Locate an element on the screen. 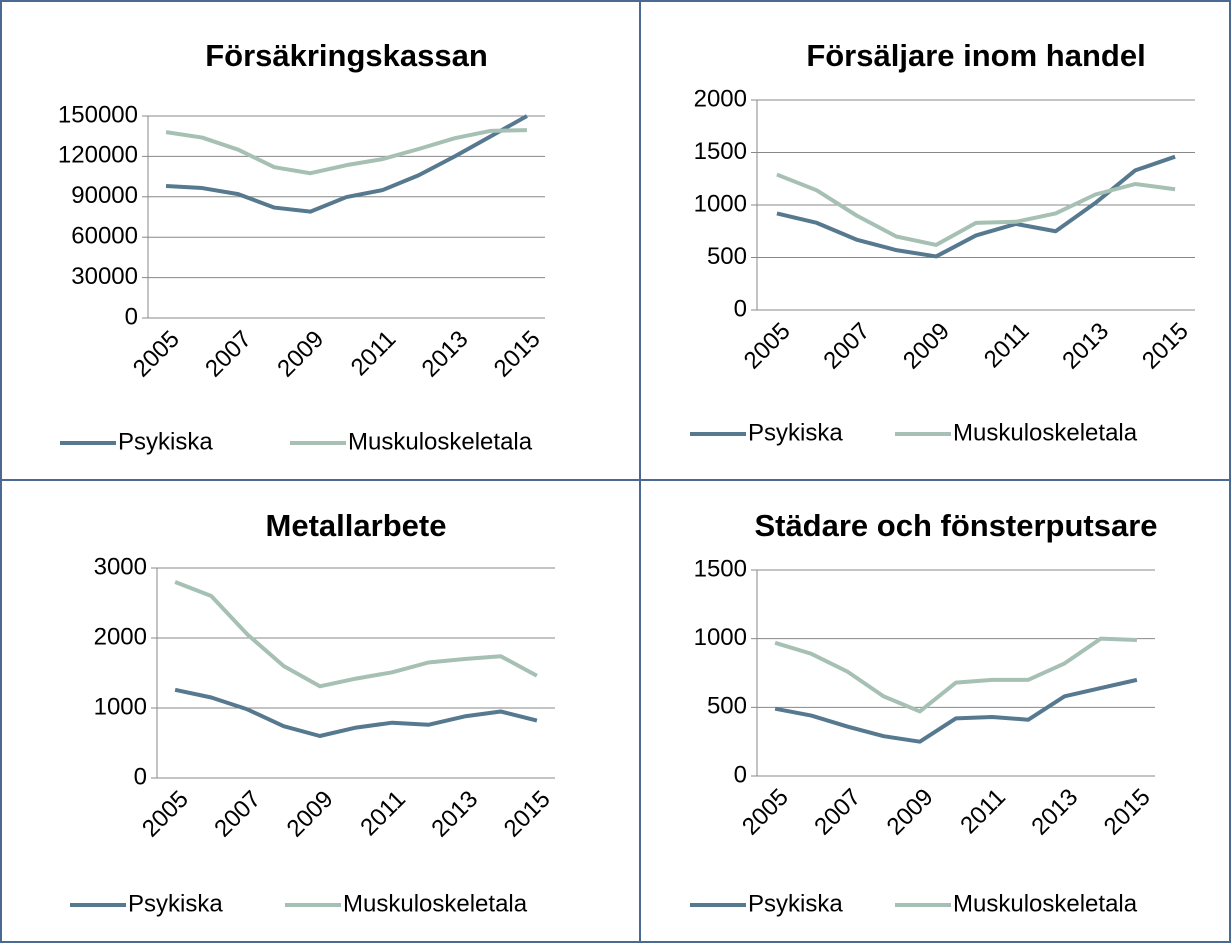 The image size is (1231, 943). y-tick-label: 60000 is located at coordinates (104, 236).